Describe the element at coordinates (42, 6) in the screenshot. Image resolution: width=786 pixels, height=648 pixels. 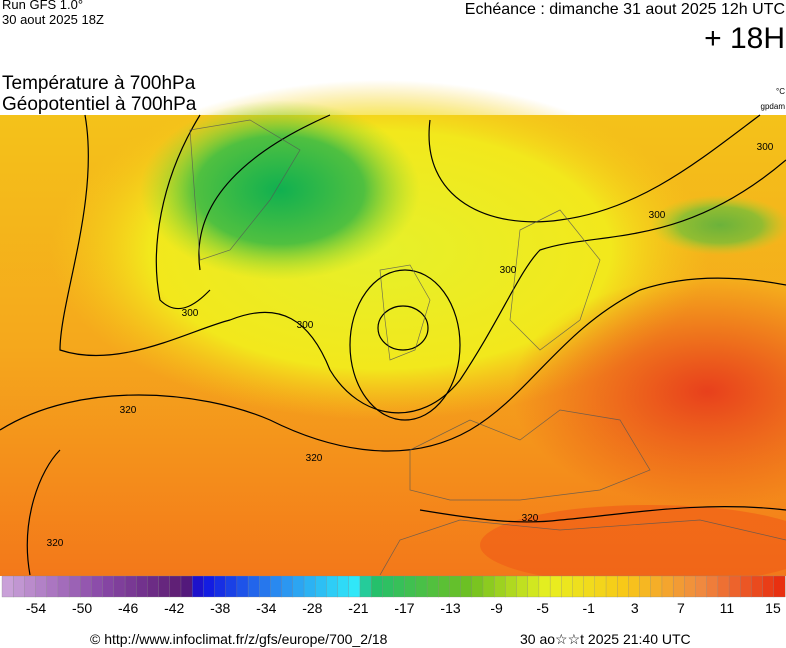
I see `run: Run GFS 1.0°` at that location.